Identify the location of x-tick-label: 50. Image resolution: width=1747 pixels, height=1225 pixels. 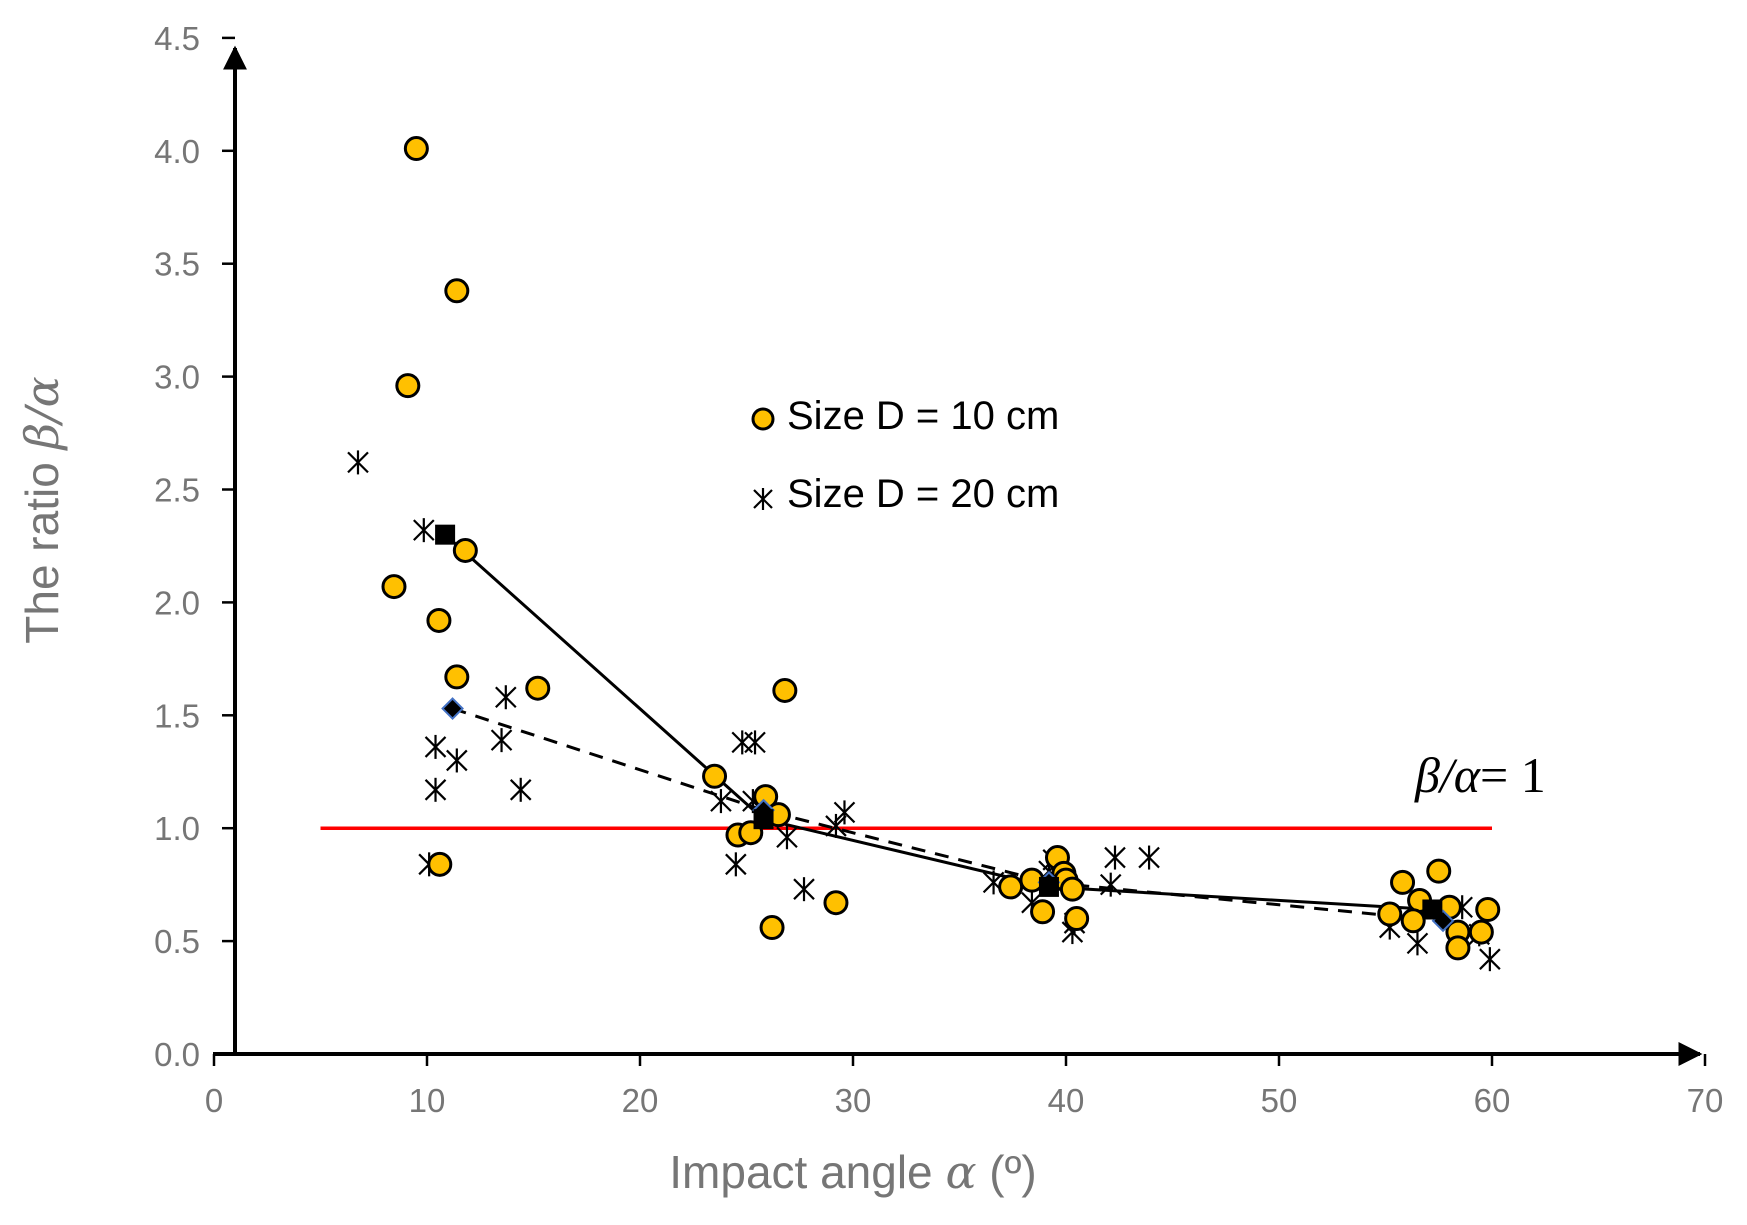
(1279, 1100).